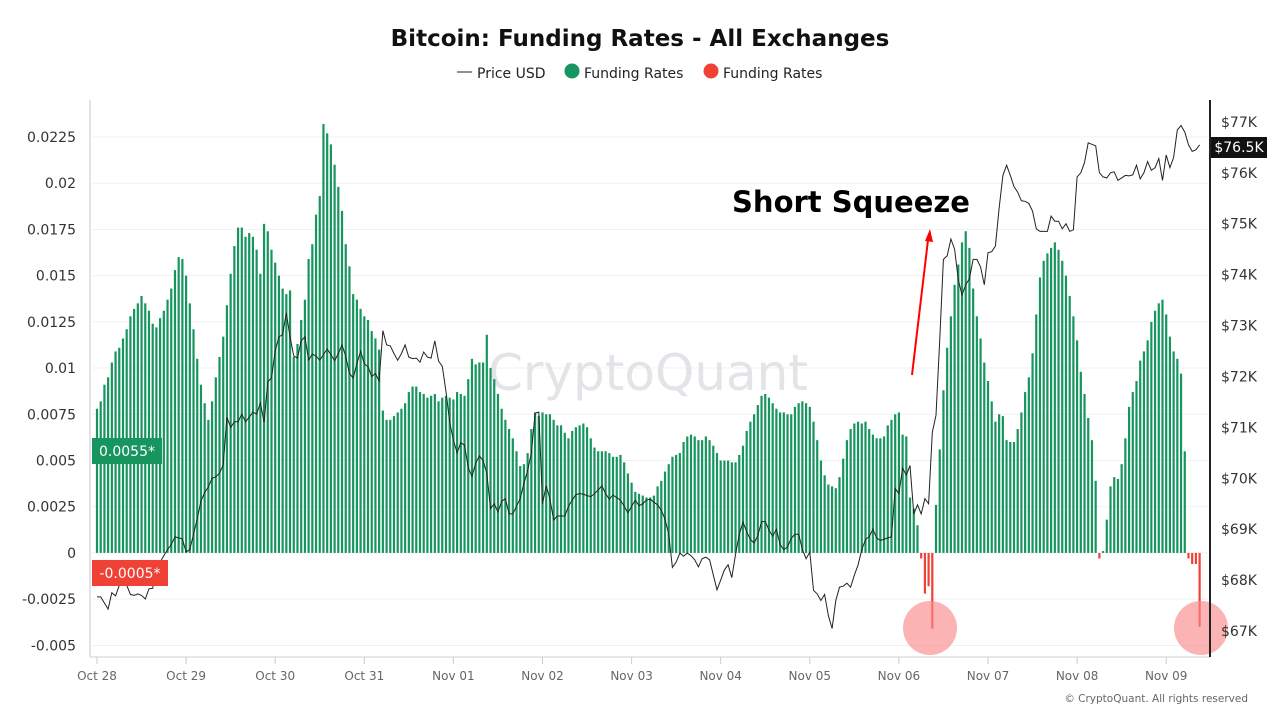 The image size is (1280, 720). What do you see at coordinates (1239, 276) in the screenshot?
I see `right-tick-label: $74K` at bounding box center [1239, 276].